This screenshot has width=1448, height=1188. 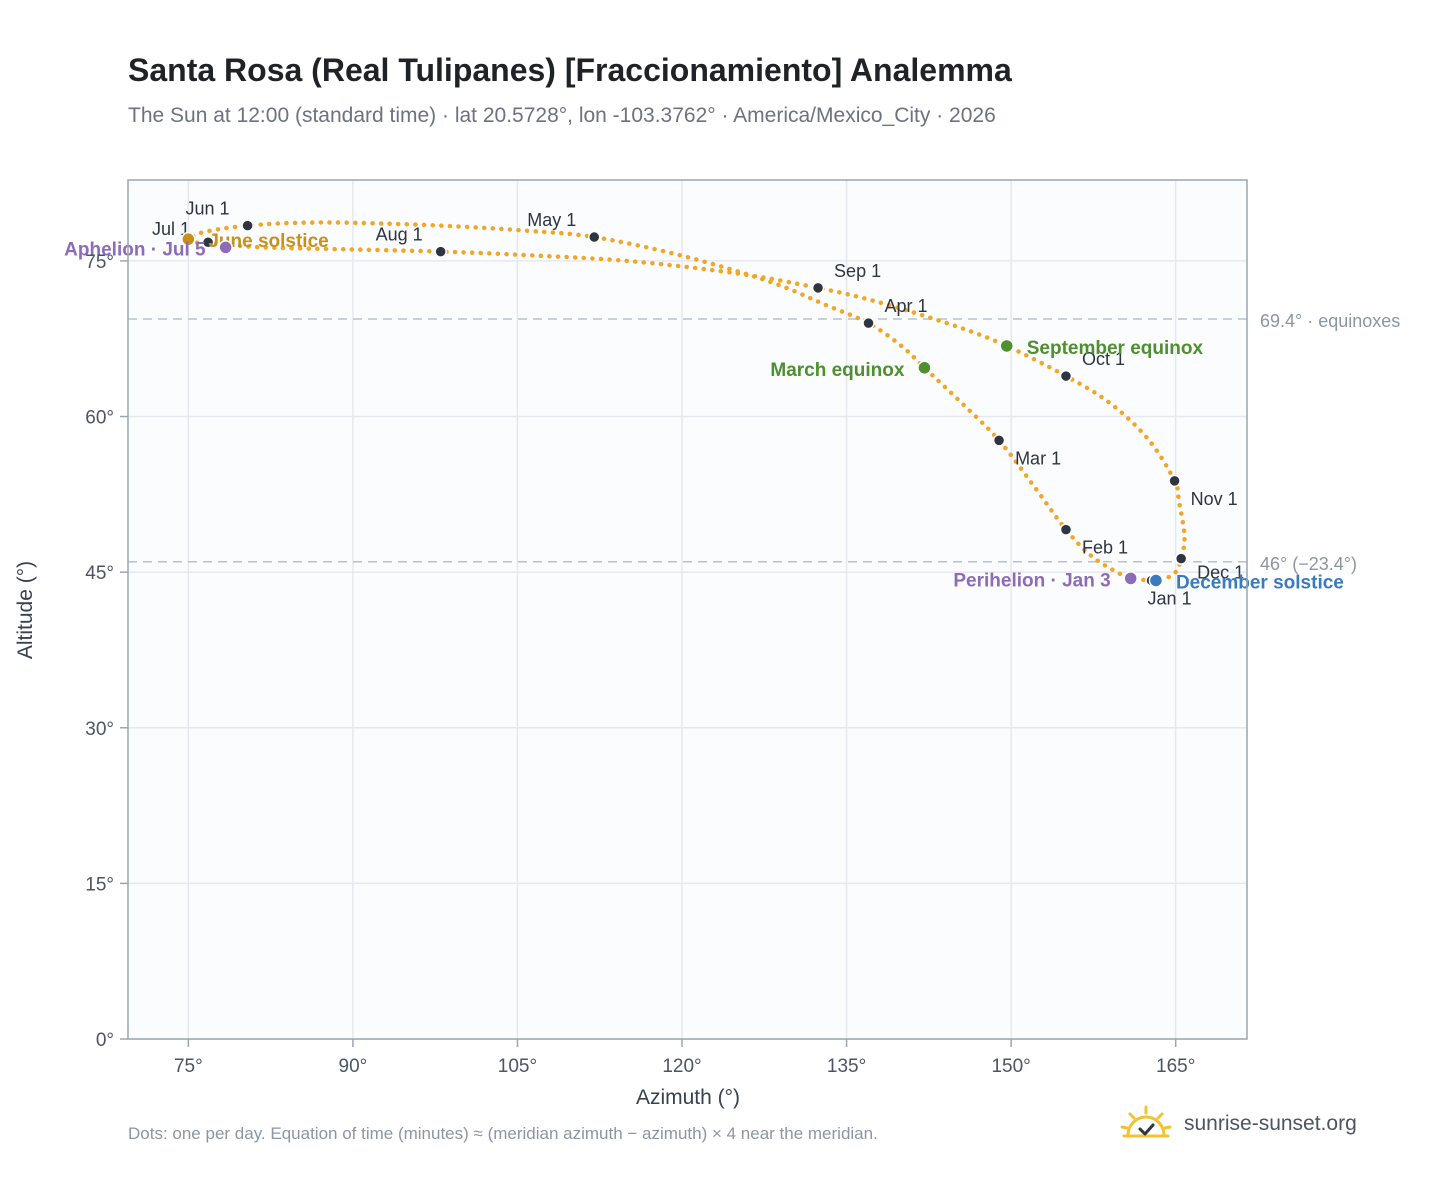 What do you see at coordinates (99, 884) in the screenshot?
I see `y-tick-label: 15°` at bounding box center [99, 884].